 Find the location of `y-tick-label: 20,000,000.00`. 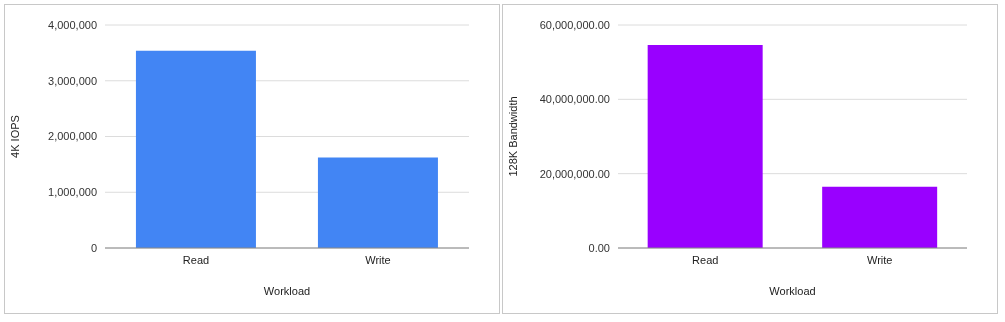

y-tick-label: 20,000,000.00 is located at coordinates (574, 173).